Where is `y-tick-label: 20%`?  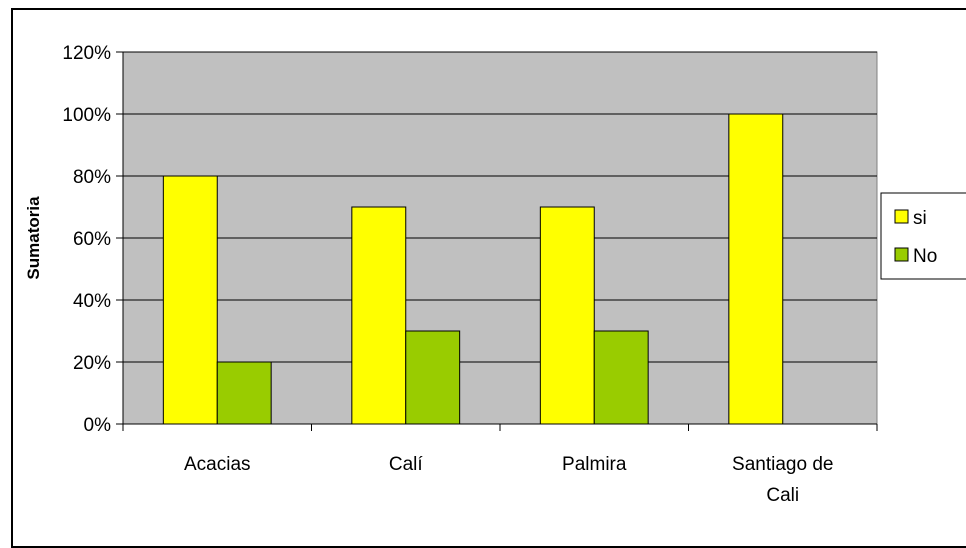
y-tick-label: 20% is located at coordinates (92, 363).